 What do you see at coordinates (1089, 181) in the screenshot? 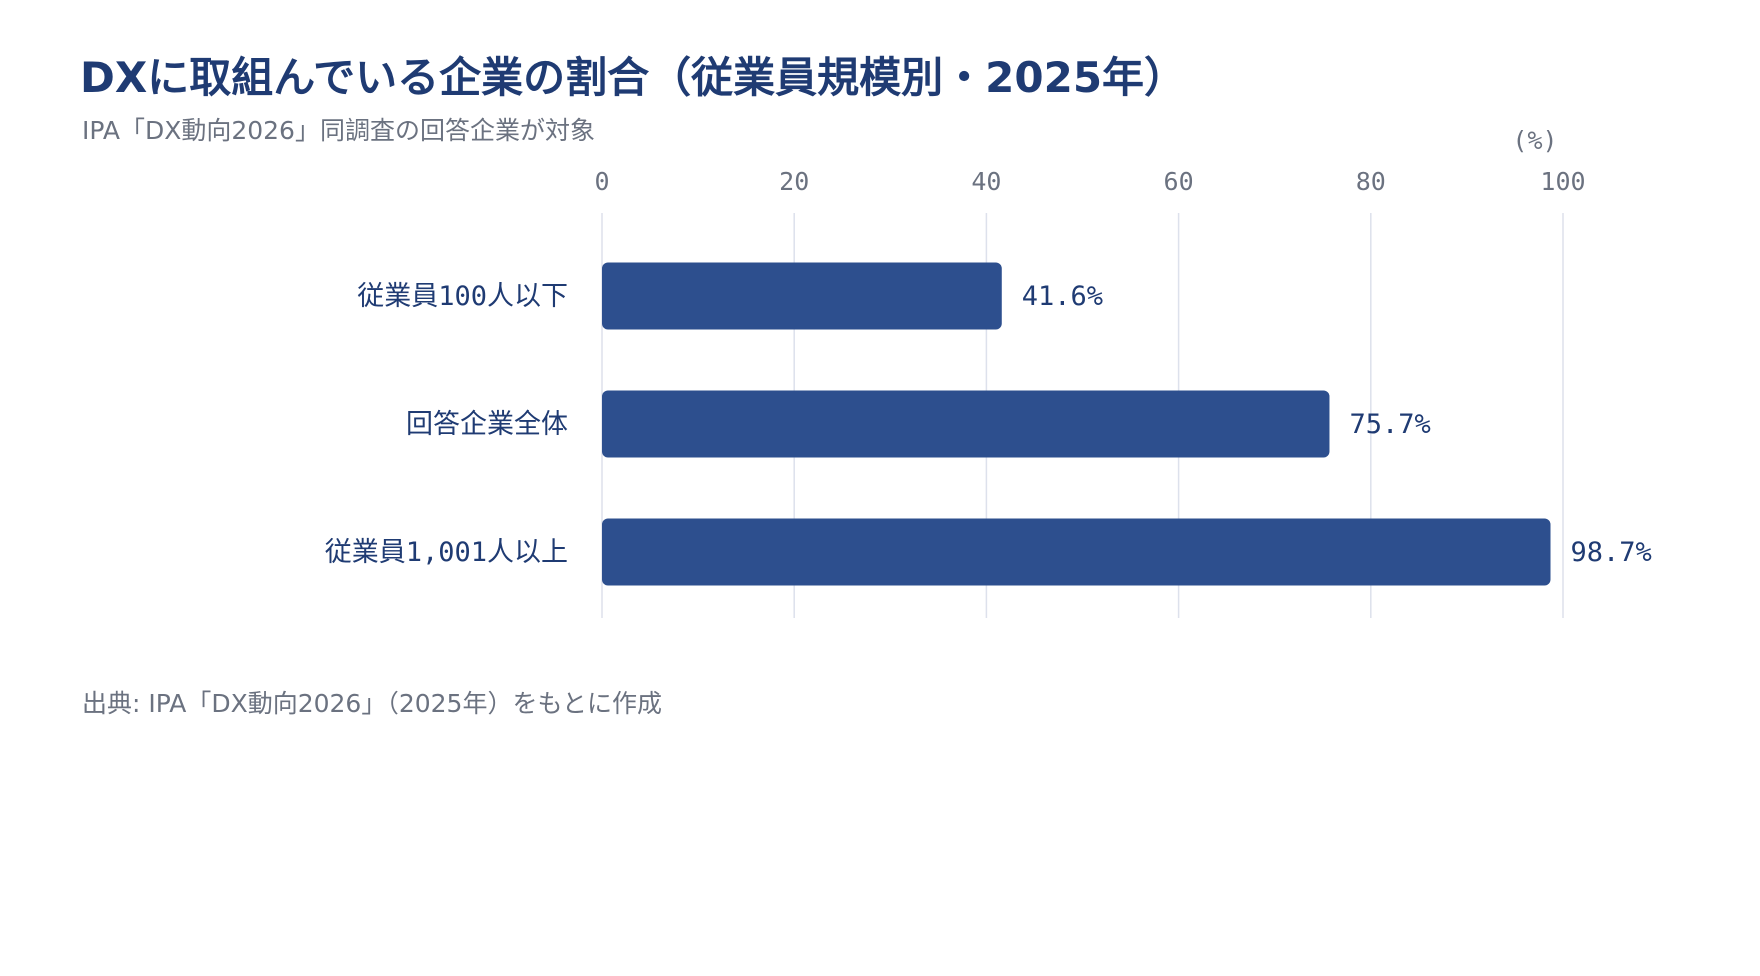
I see `x-axis-ticks: 0 20 40 60 80 100` at bounding box center [1089, 181].